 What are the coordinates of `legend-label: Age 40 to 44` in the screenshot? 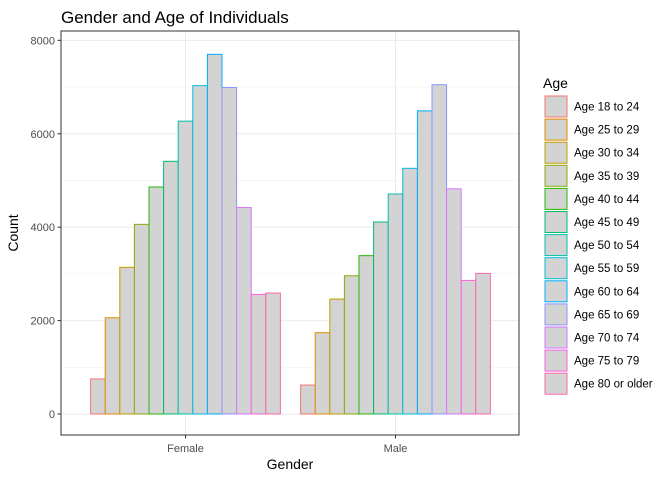 It's located at (607, 200).